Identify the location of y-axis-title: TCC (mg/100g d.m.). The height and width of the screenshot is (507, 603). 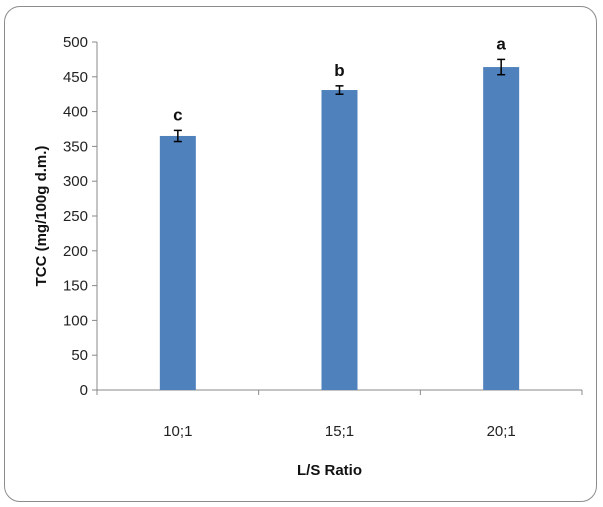
(41, 216).